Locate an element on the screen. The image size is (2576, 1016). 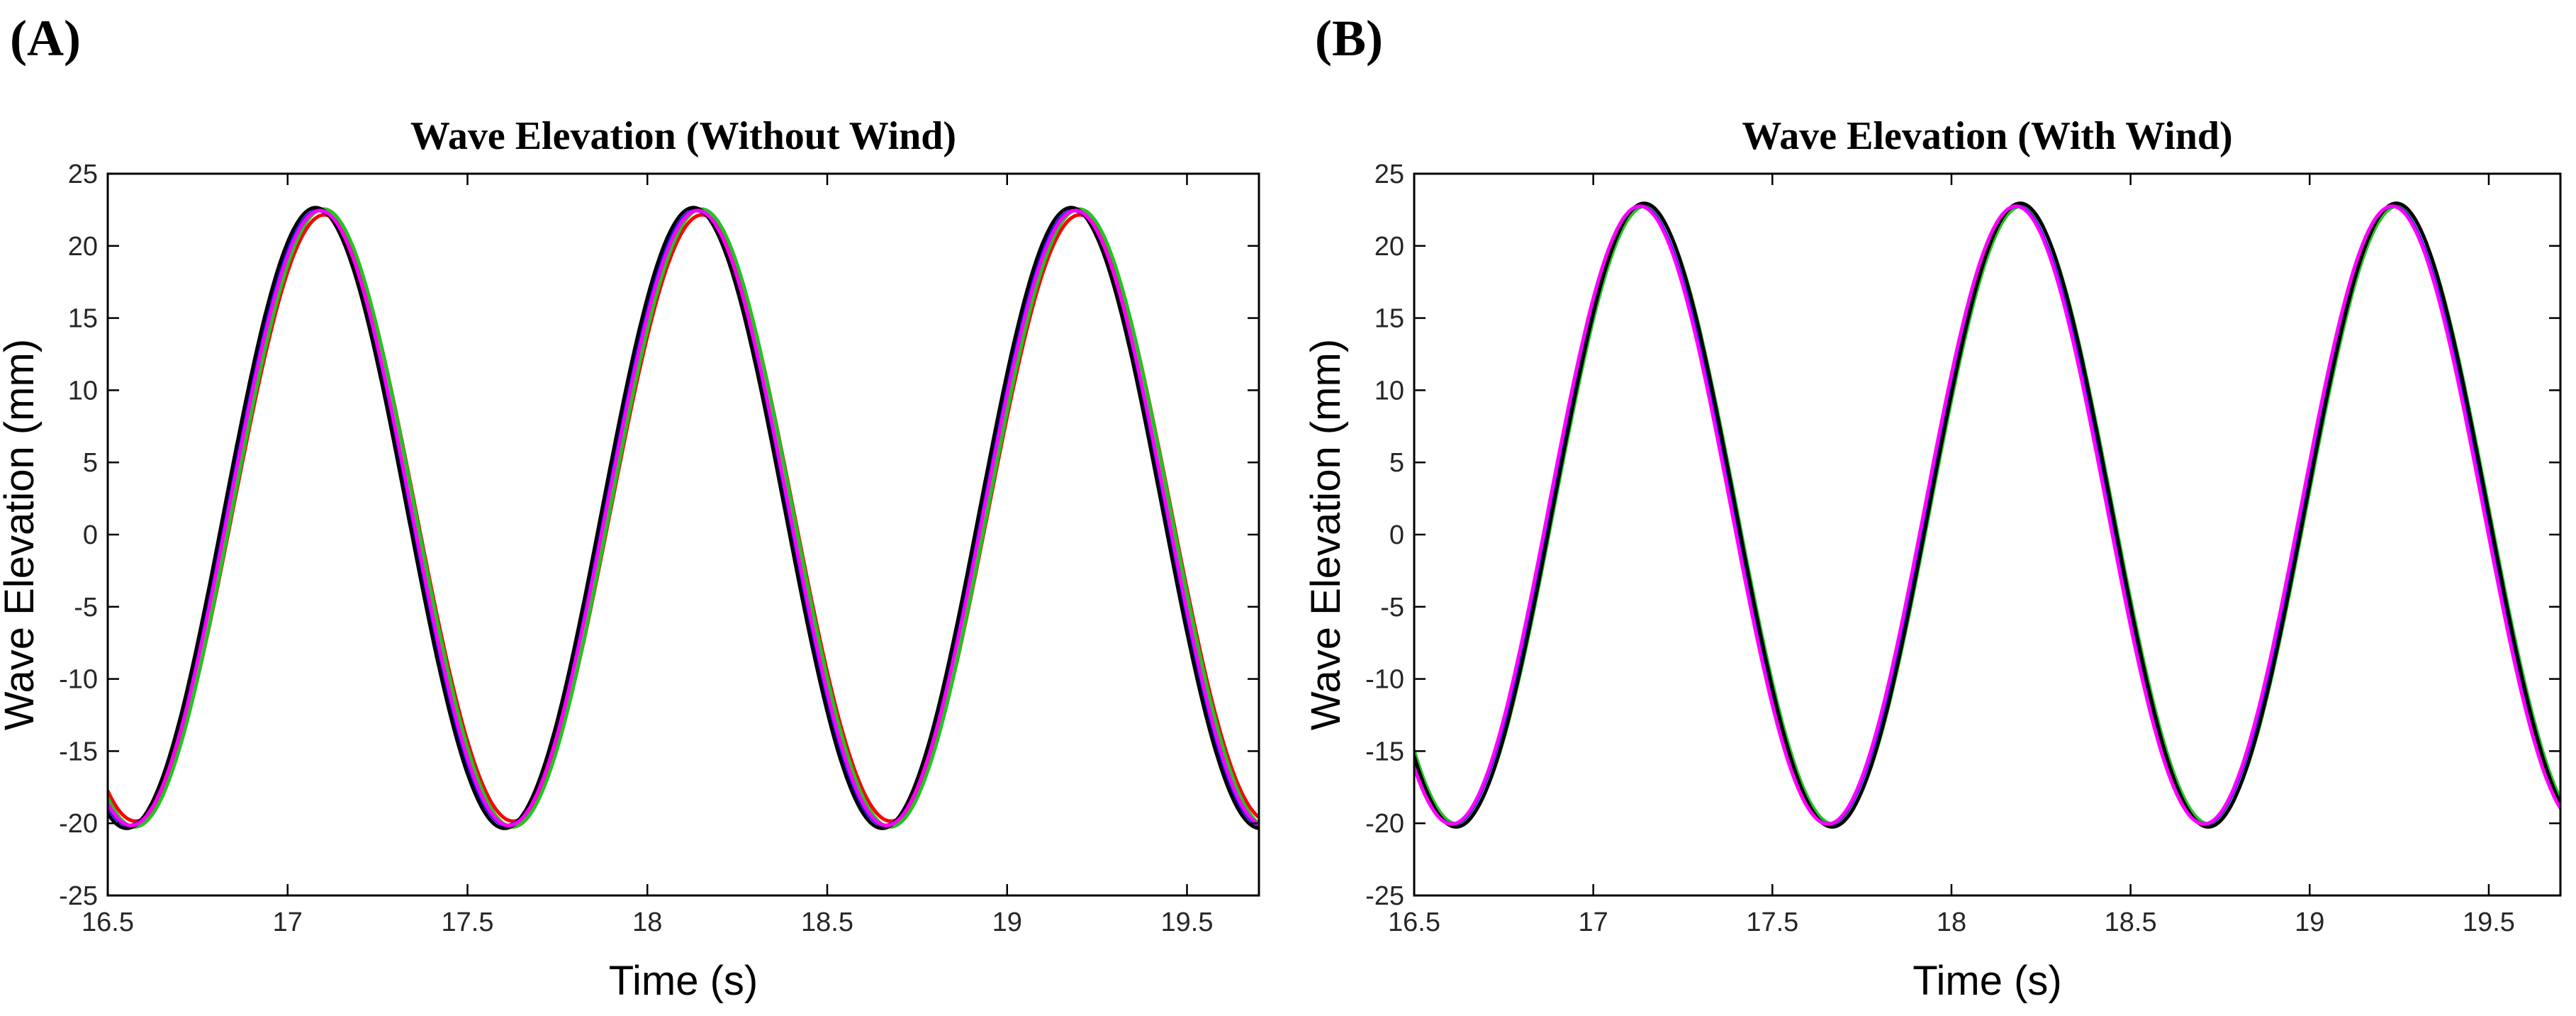
panel-label: (A) is located at coordinates (45, 38).